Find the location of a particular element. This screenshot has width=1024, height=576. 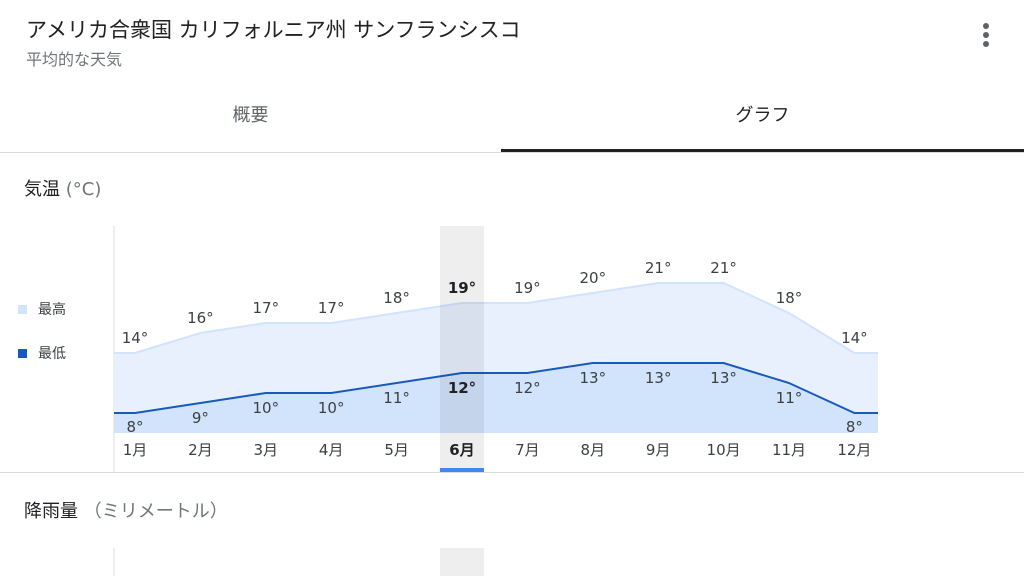

app-header: アメリカ合衆国 カリフォルニア州 サンフランシスコ 平均的な天気 is located at coordinates (512, 40).